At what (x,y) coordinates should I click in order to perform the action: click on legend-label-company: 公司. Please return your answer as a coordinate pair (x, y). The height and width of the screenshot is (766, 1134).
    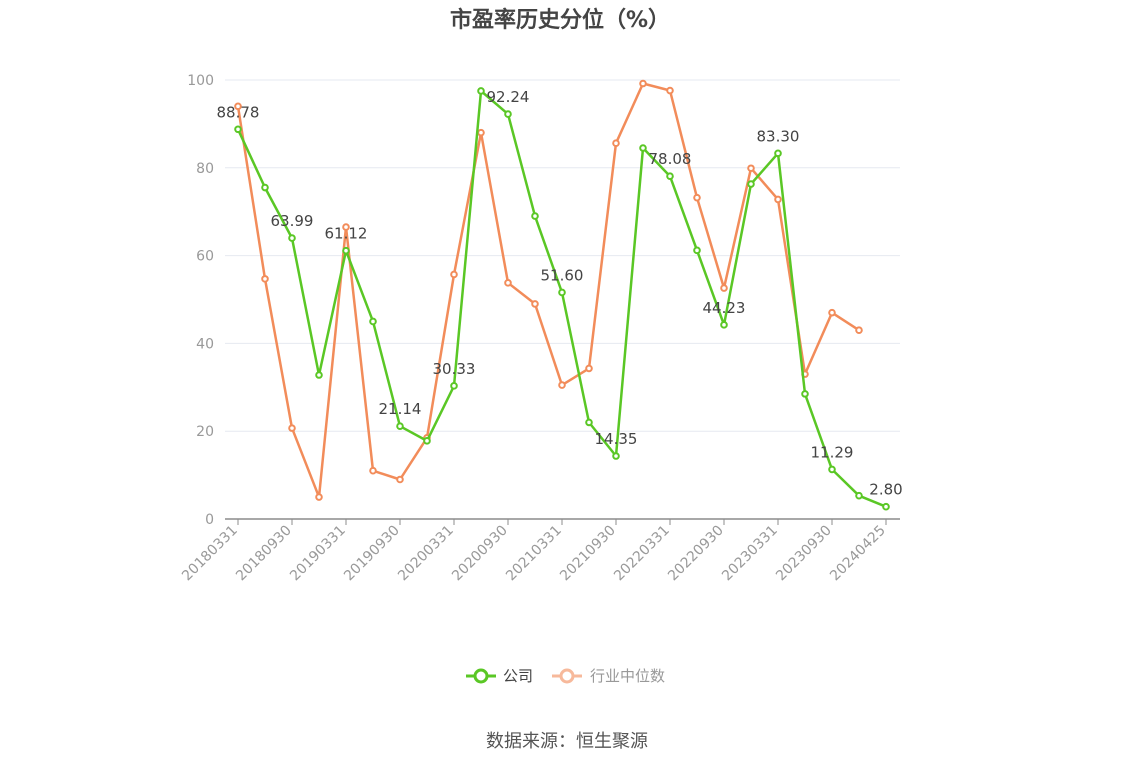
    Looking at the image, I should click on (518, 676).